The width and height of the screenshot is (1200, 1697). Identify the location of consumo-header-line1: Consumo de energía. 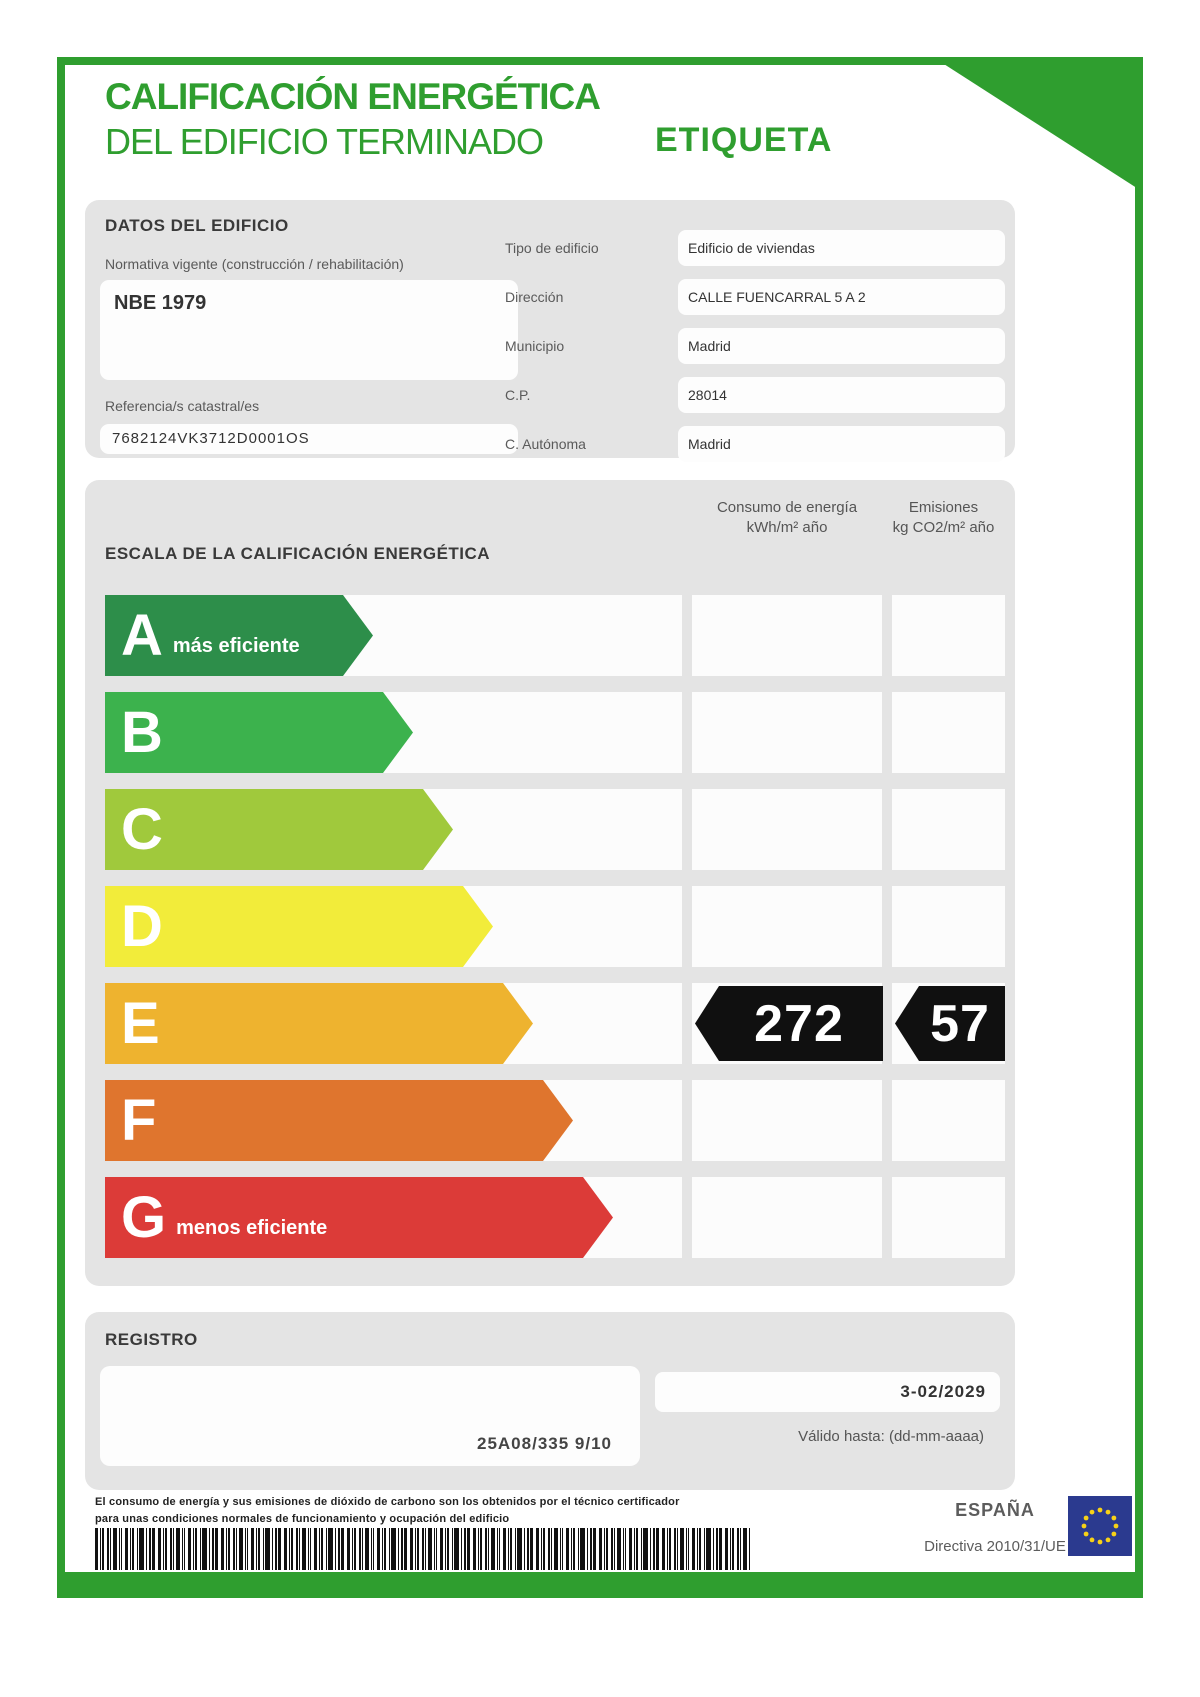
(787, 507).